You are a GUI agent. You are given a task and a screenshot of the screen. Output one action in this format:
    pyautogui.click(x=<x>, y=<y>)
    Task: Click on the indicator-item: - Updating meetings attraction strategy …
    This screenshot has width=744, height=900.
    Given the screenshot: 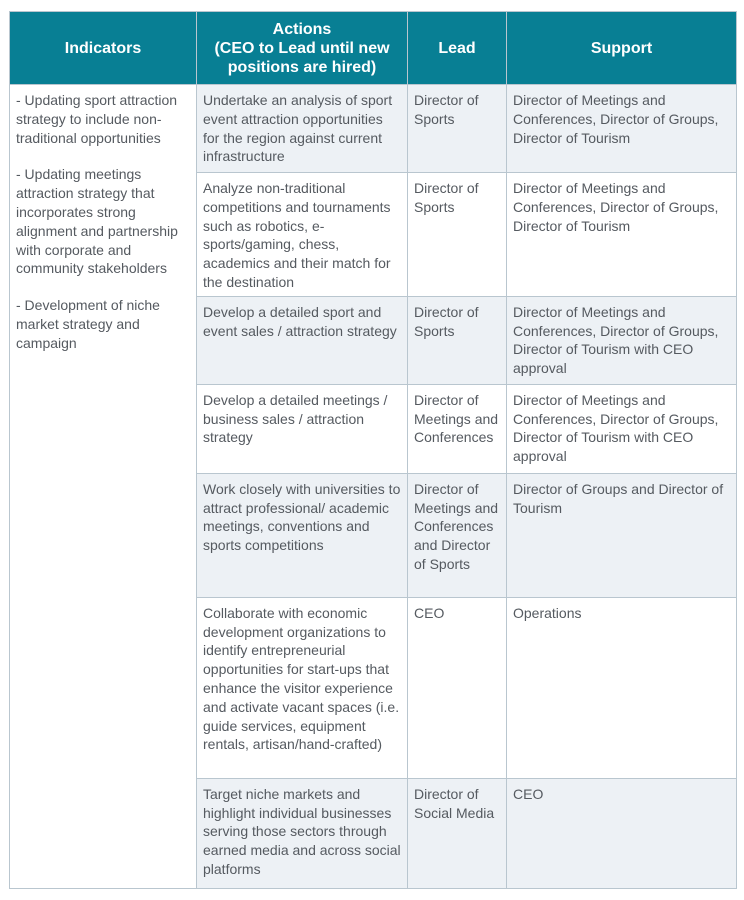 What is the action you would take?
    pyautogui.click(x=97, y=221)
    